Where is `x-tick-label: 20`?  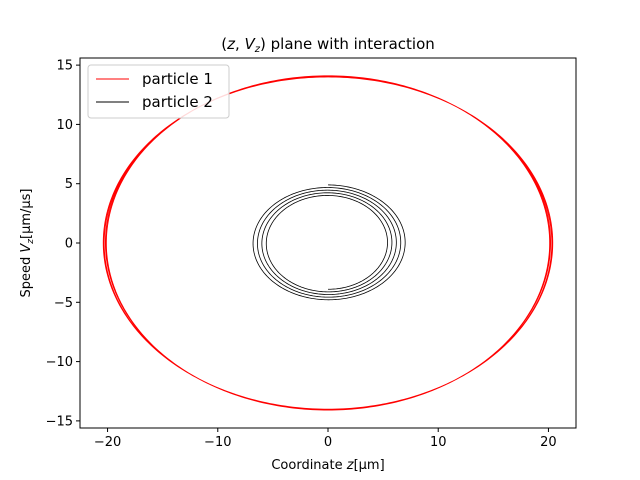
x-tick-label: 20 is located at coordinates (548, 442).